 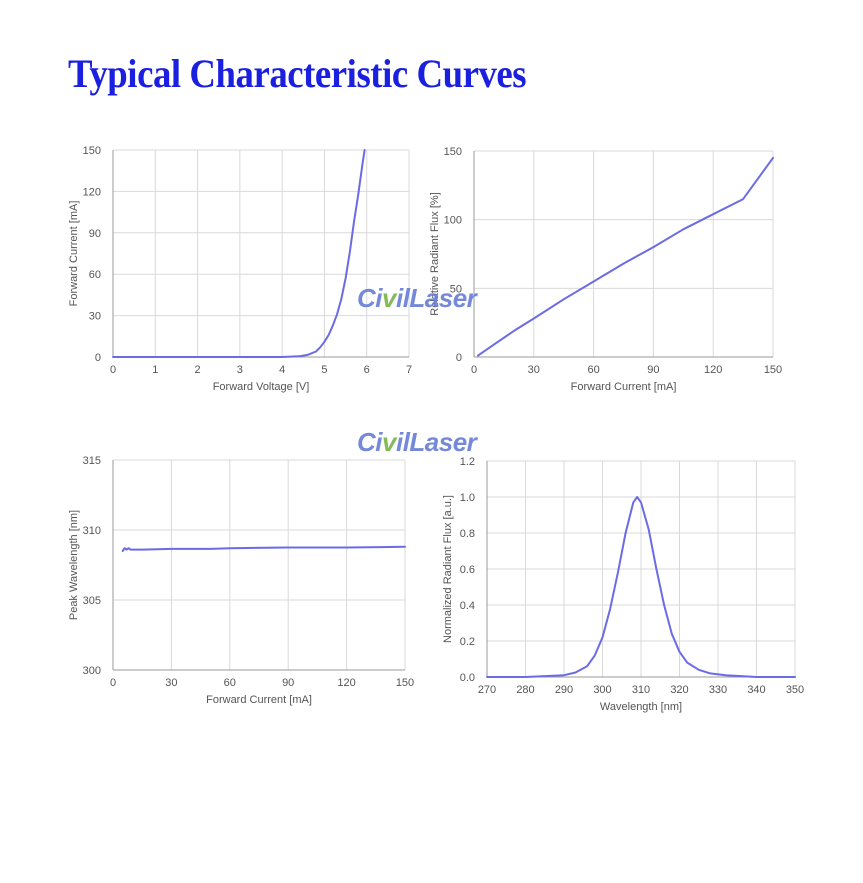 I want to click on x-axis-label: Forward Voltage [V], so click(x=261, y=387).